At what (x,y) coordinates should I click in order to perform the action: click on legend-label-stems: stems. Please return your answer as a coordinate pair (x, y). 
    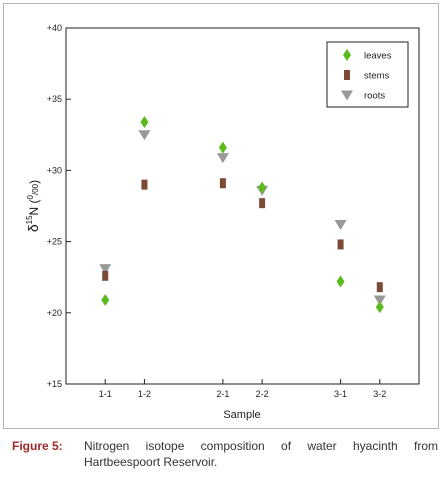
    Looking at the image, I should click on (377, 76).